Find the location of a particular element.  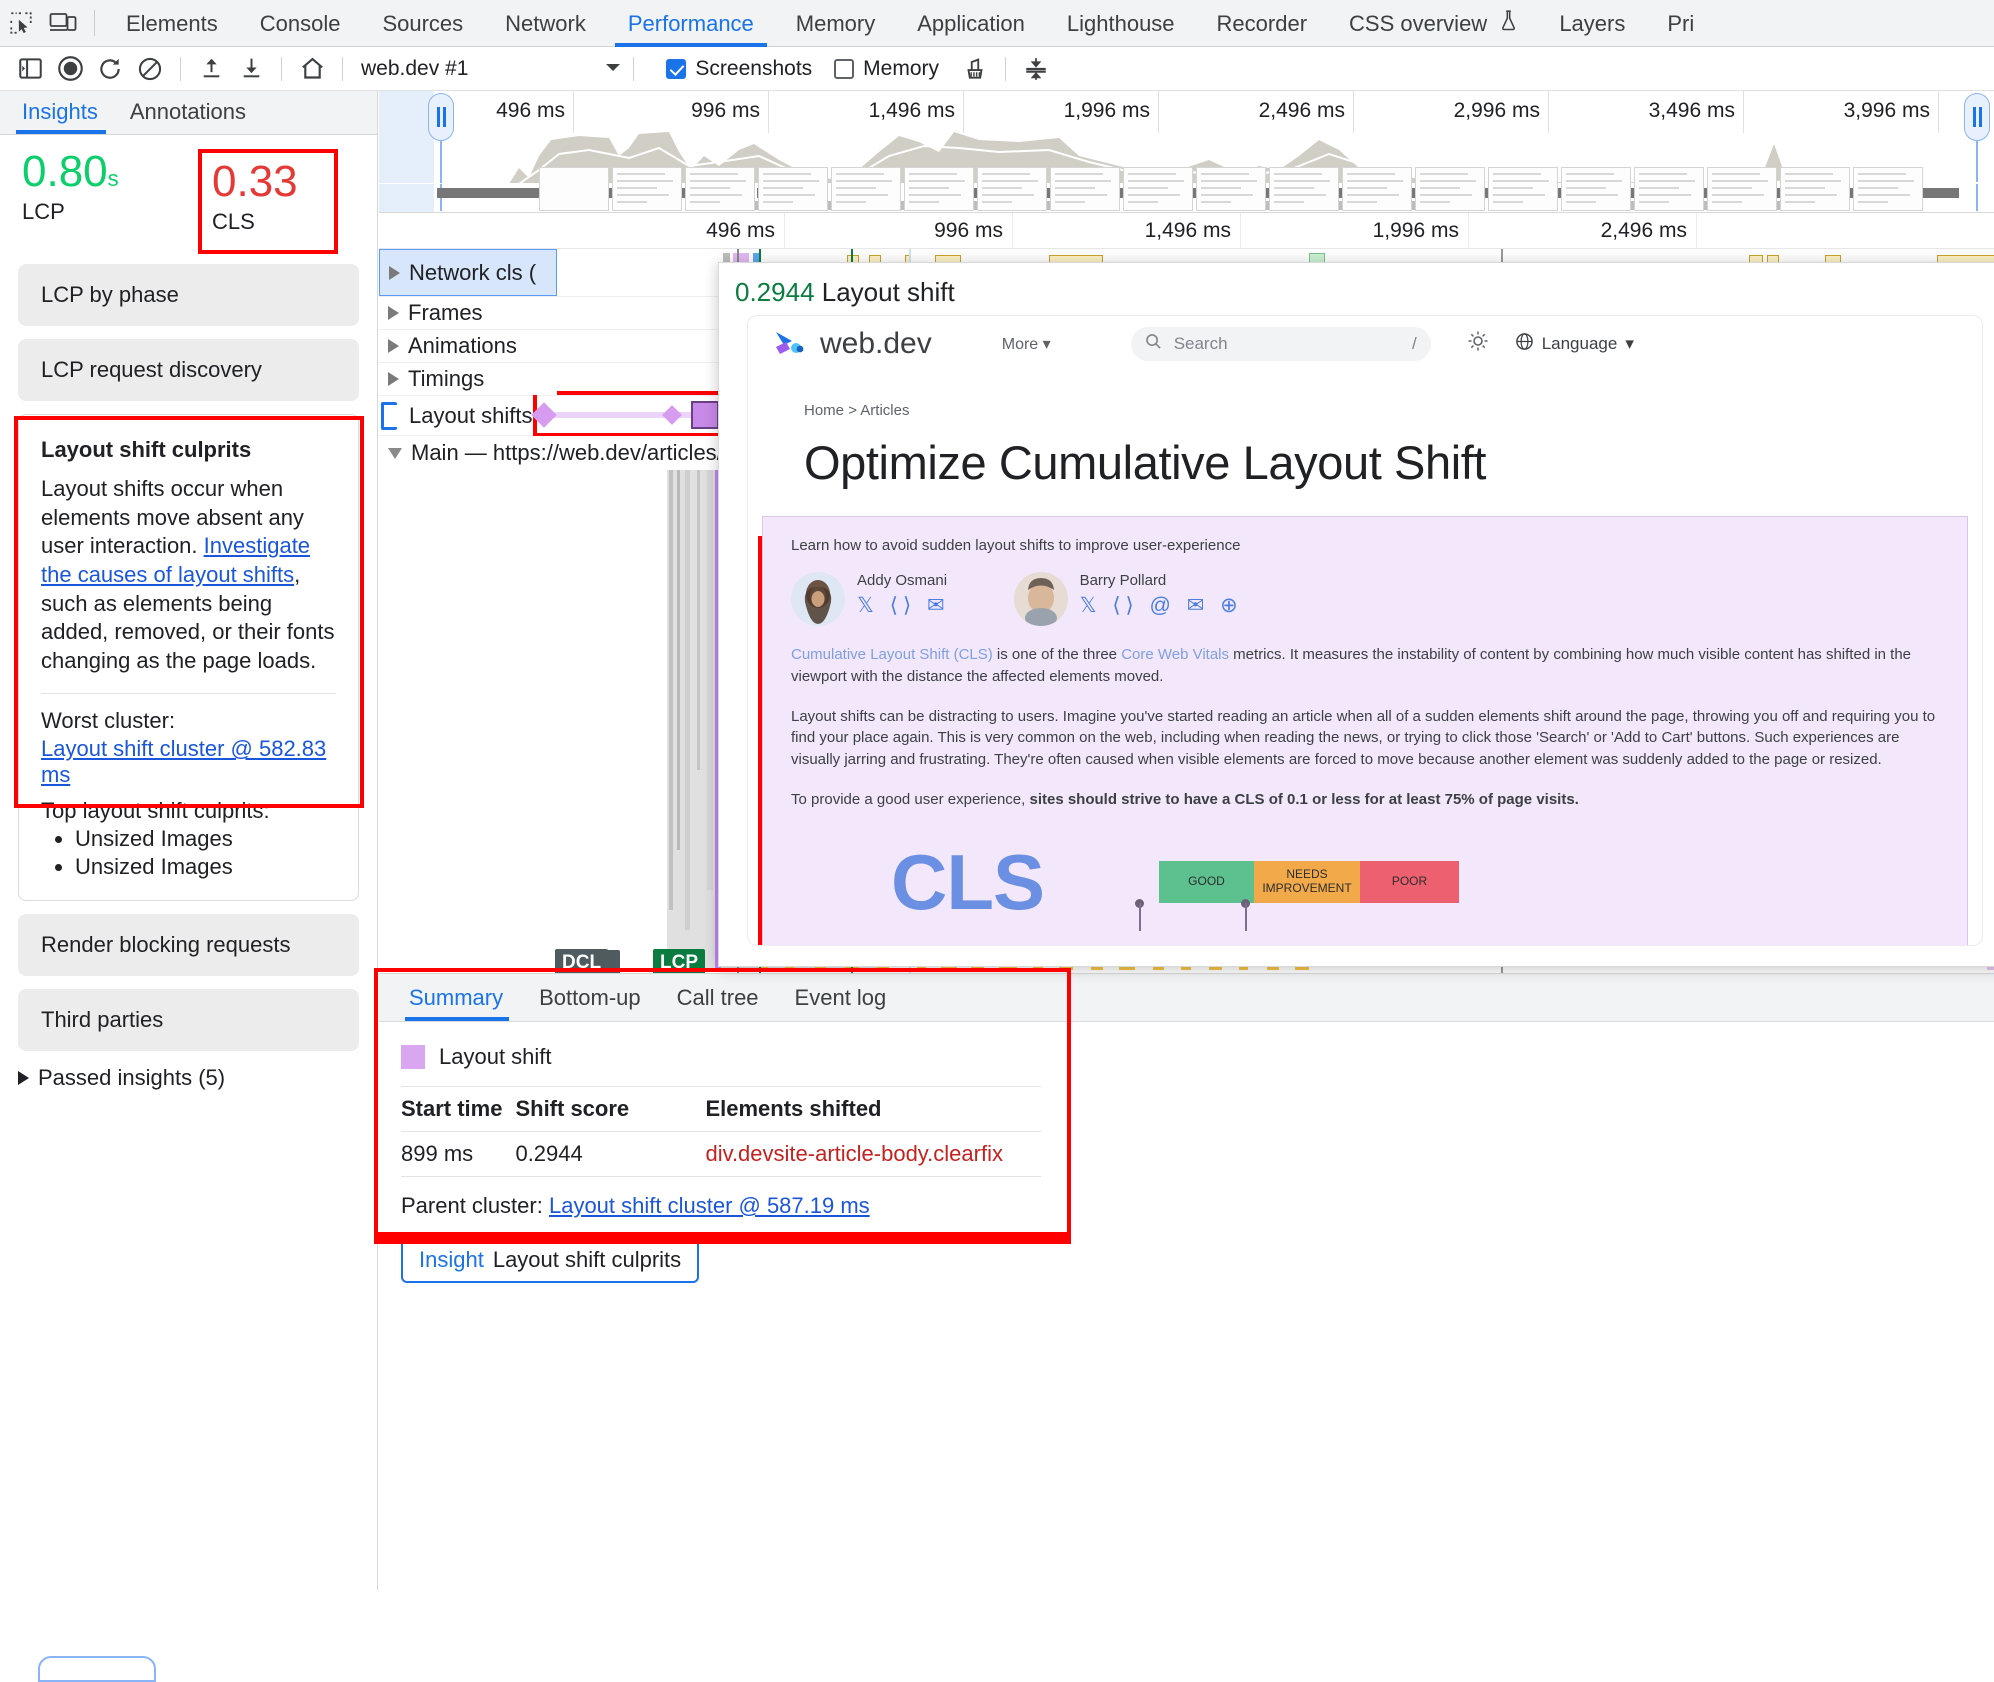

tab-css-overview: CSS overview is located at coordinates (1433, 23).